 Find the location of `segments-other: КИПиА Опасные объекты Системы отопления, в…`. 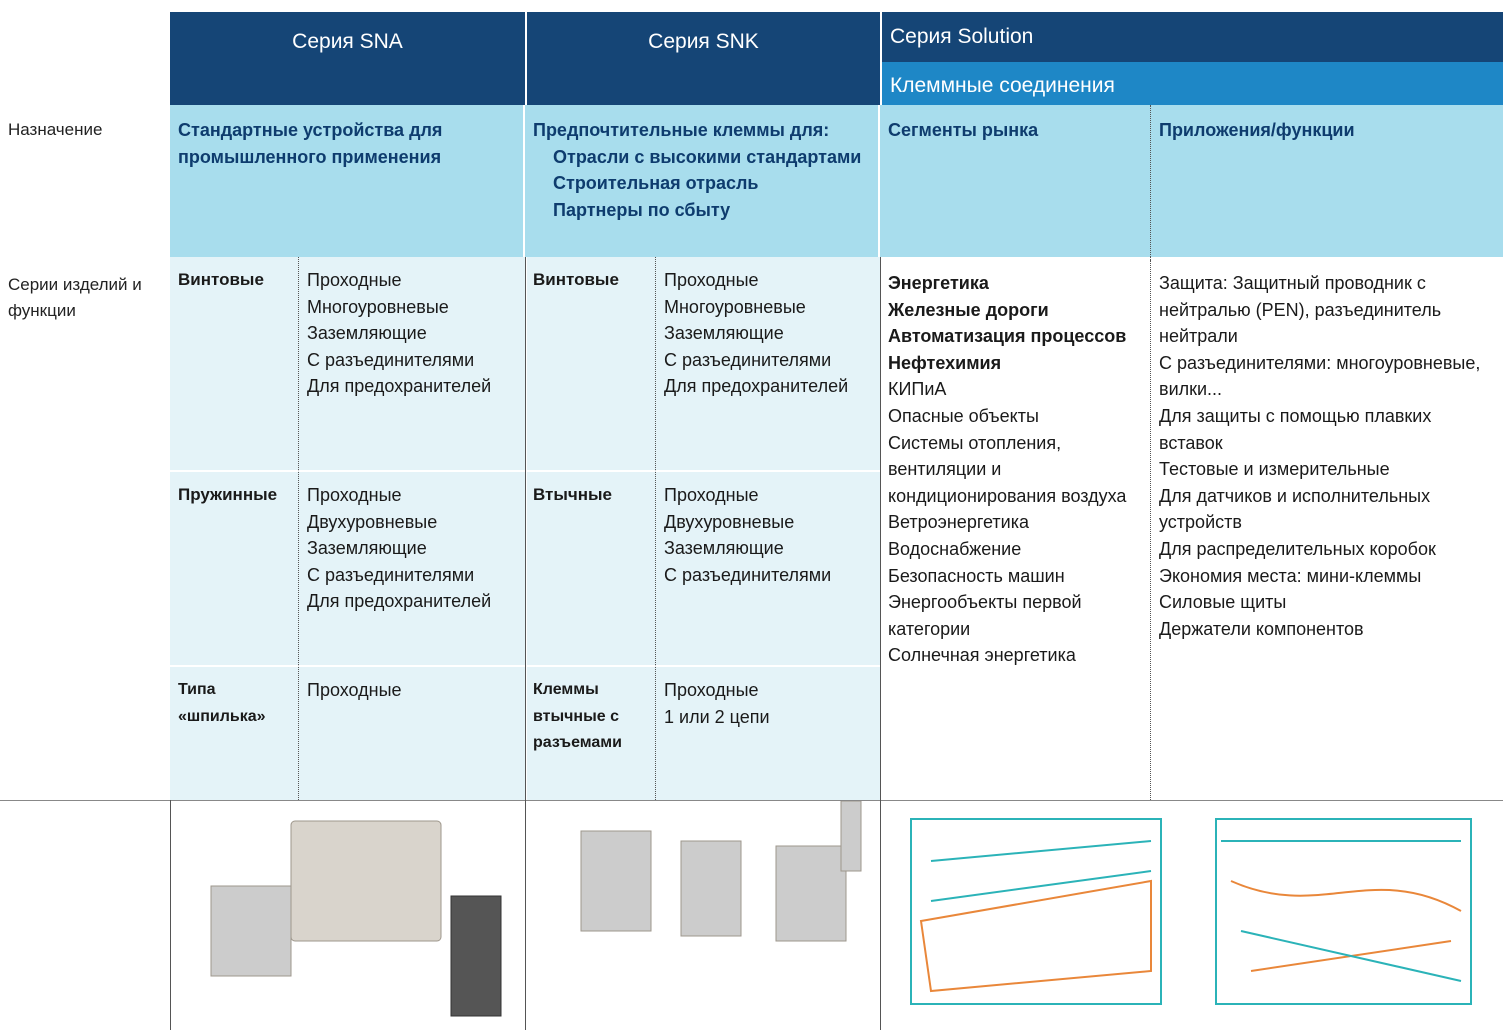

segments-other: КИПиА Опасные объекты Системы отопления, в… is located at coordinates (1015, 522).